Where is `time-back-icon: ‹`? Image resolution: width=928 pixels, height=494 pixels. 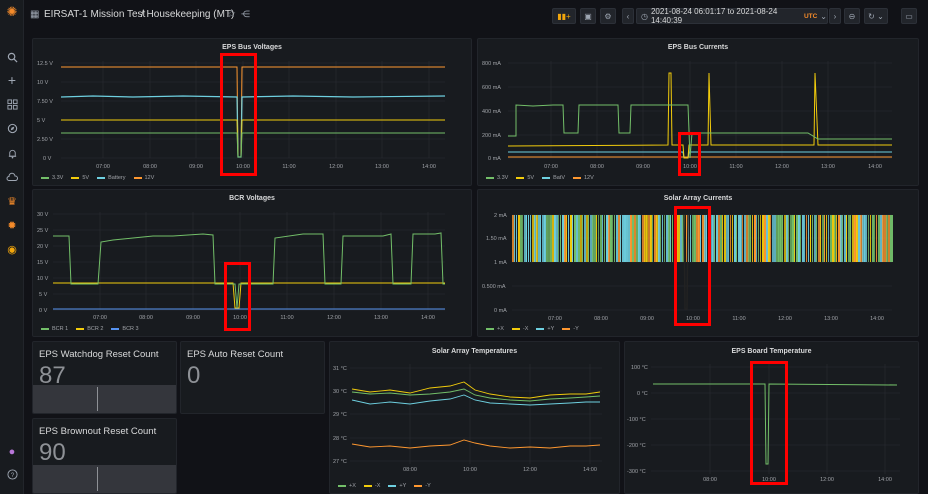
time-back-icon: ‹ is located at coordinates (628, 16).